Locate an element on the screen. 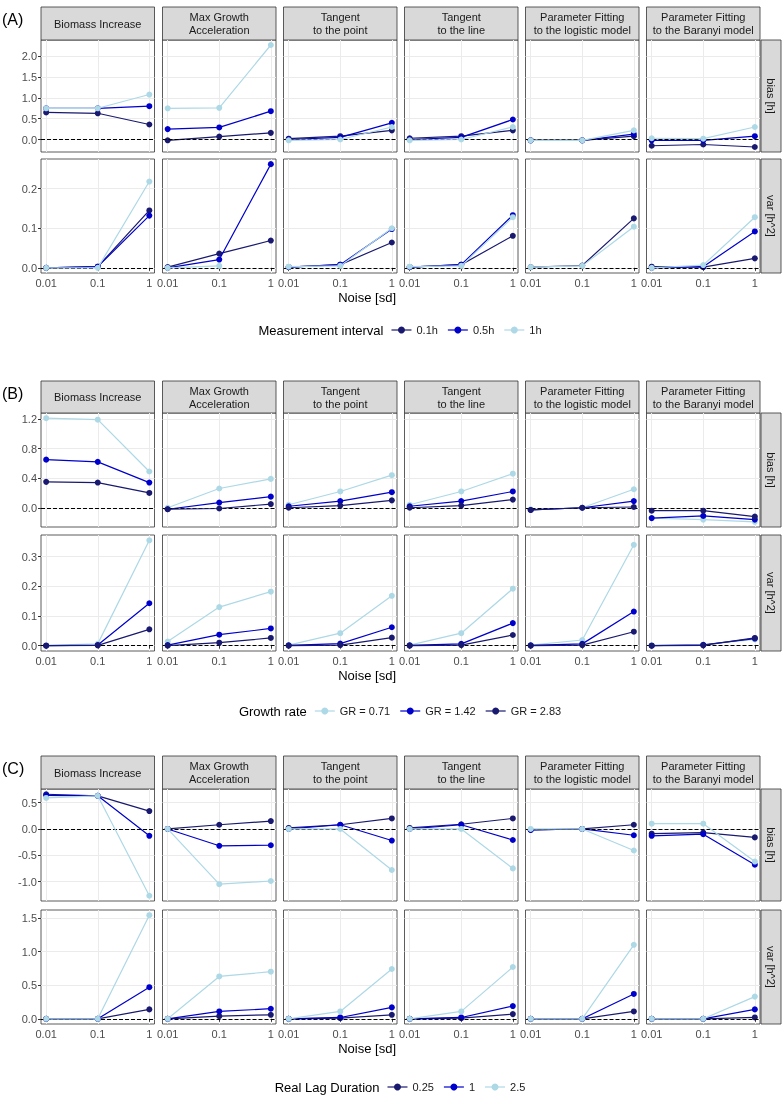 The image size is (783, 1097). text: (C) is located at coordinates (13, 768).